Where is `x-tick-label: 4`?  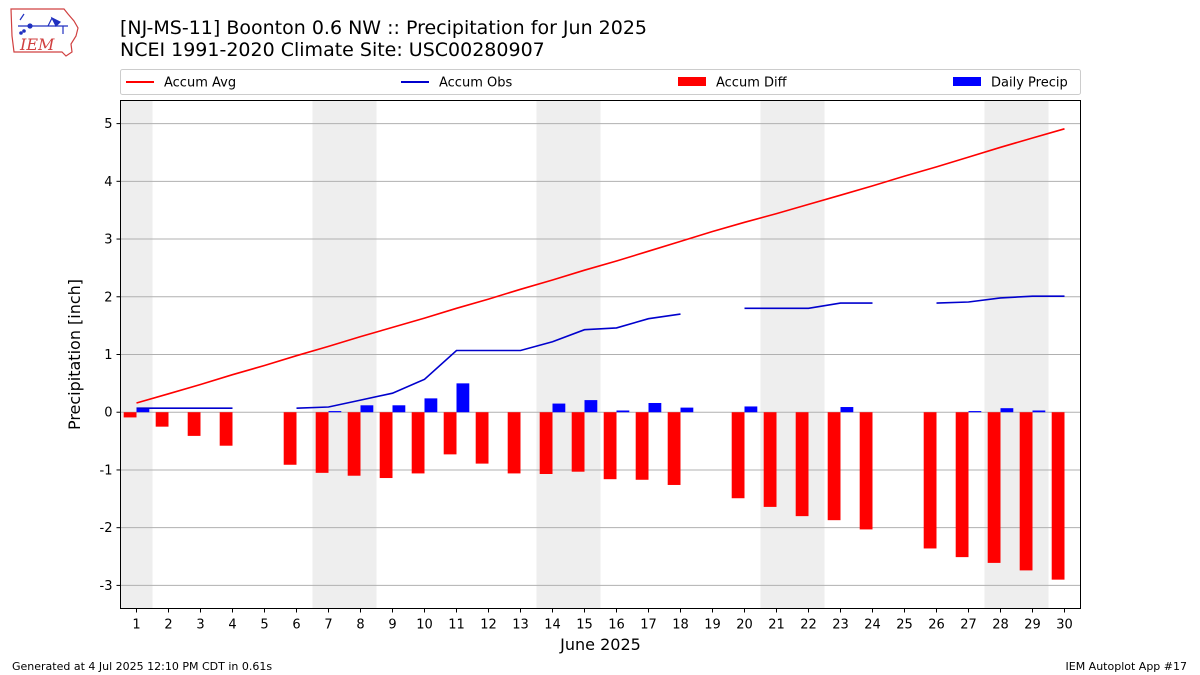
x-tick-label: 4 is located at coordinates (232, 625).